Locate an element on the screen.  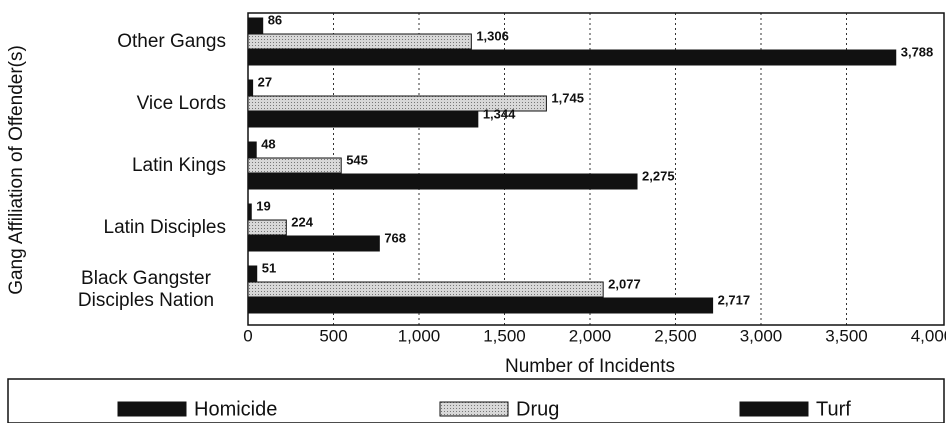
data-label: 224 is located at coordinates (302, 221).